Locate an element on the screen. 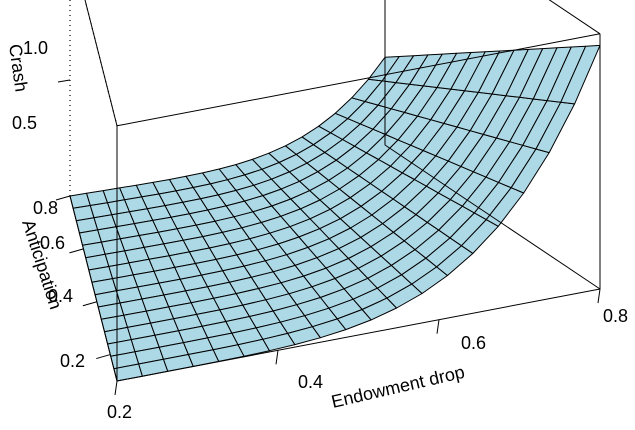 The image size is (635, 430). box-edge-hidden is located at coordinates (101, 63).